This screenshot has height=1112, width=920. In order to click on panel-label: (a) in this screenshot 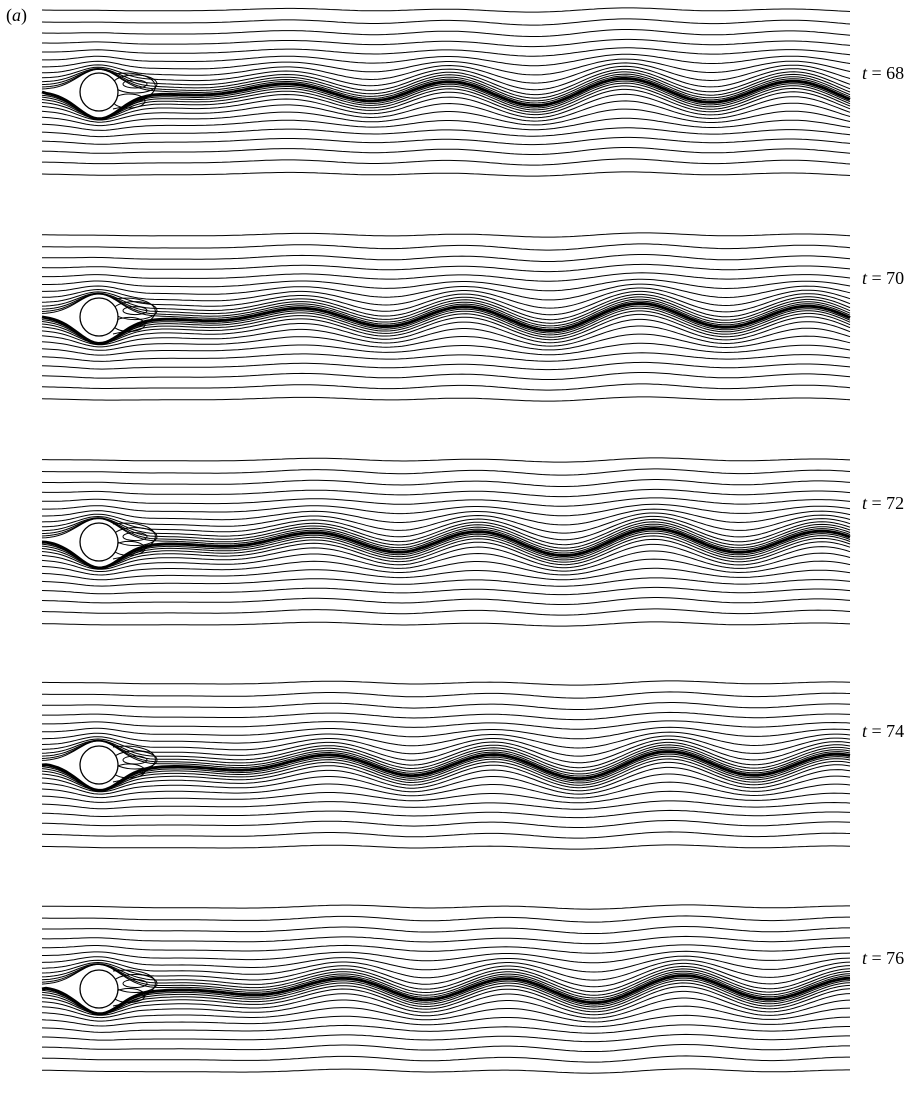, I will do `click(16, 15)`.